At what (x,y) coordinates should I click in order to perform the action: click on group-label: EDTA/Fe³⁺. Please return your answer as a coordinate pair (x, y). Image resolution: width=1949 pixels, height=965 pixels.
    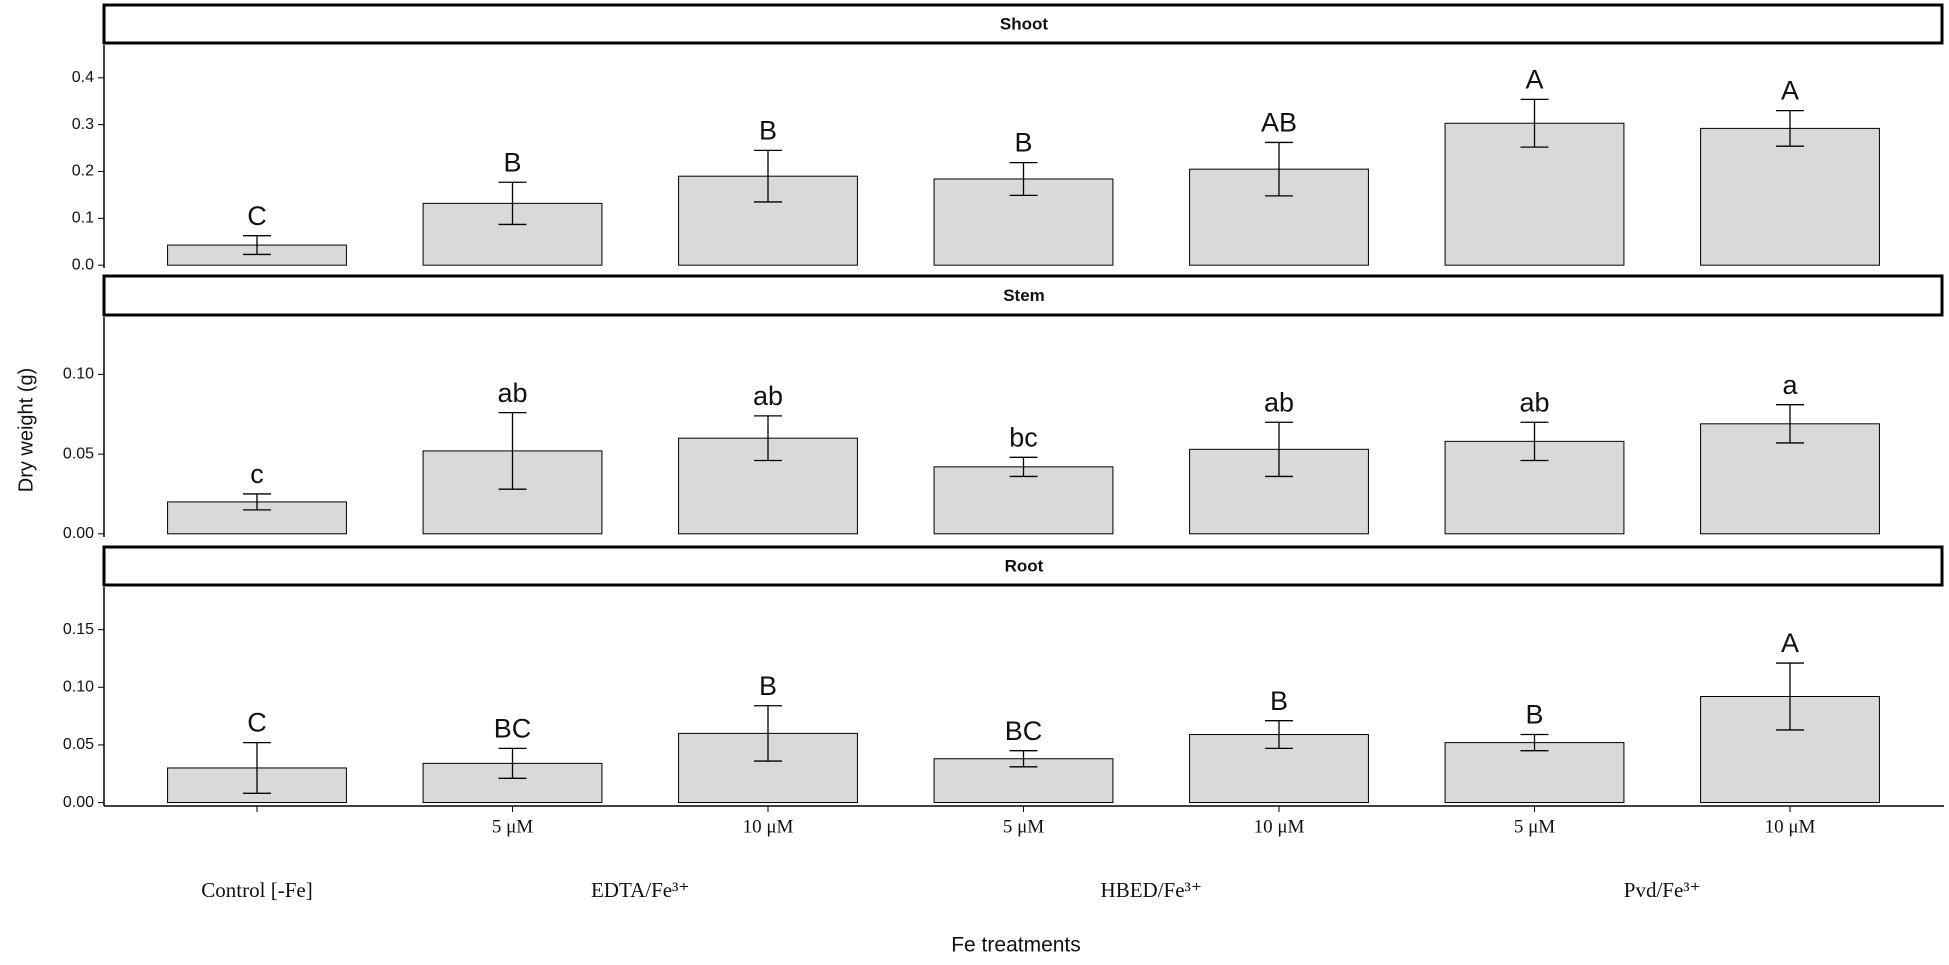
    Looking at the image, I should click on (640, 890).